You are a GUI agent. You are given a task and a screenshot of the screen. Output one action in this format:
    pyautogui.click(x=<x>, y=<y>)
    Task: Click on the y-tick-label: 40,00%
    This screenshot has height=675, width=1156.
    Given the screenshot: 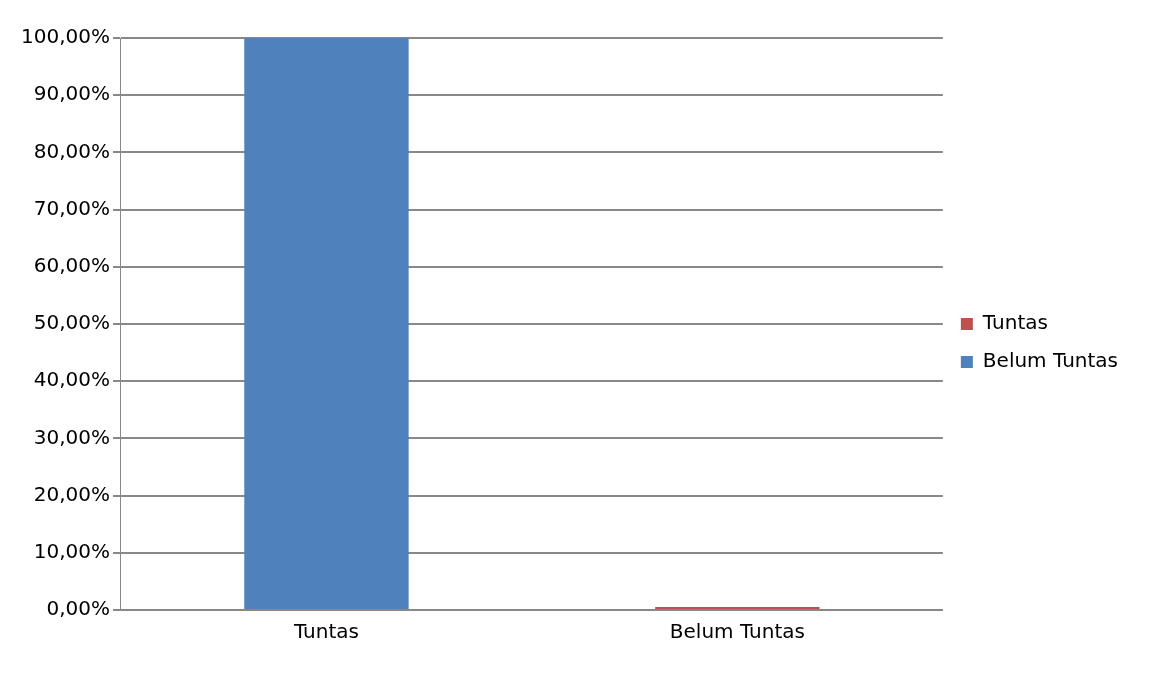 What is the action you would take?
    pyautogui.click(x=71, y=379)
    